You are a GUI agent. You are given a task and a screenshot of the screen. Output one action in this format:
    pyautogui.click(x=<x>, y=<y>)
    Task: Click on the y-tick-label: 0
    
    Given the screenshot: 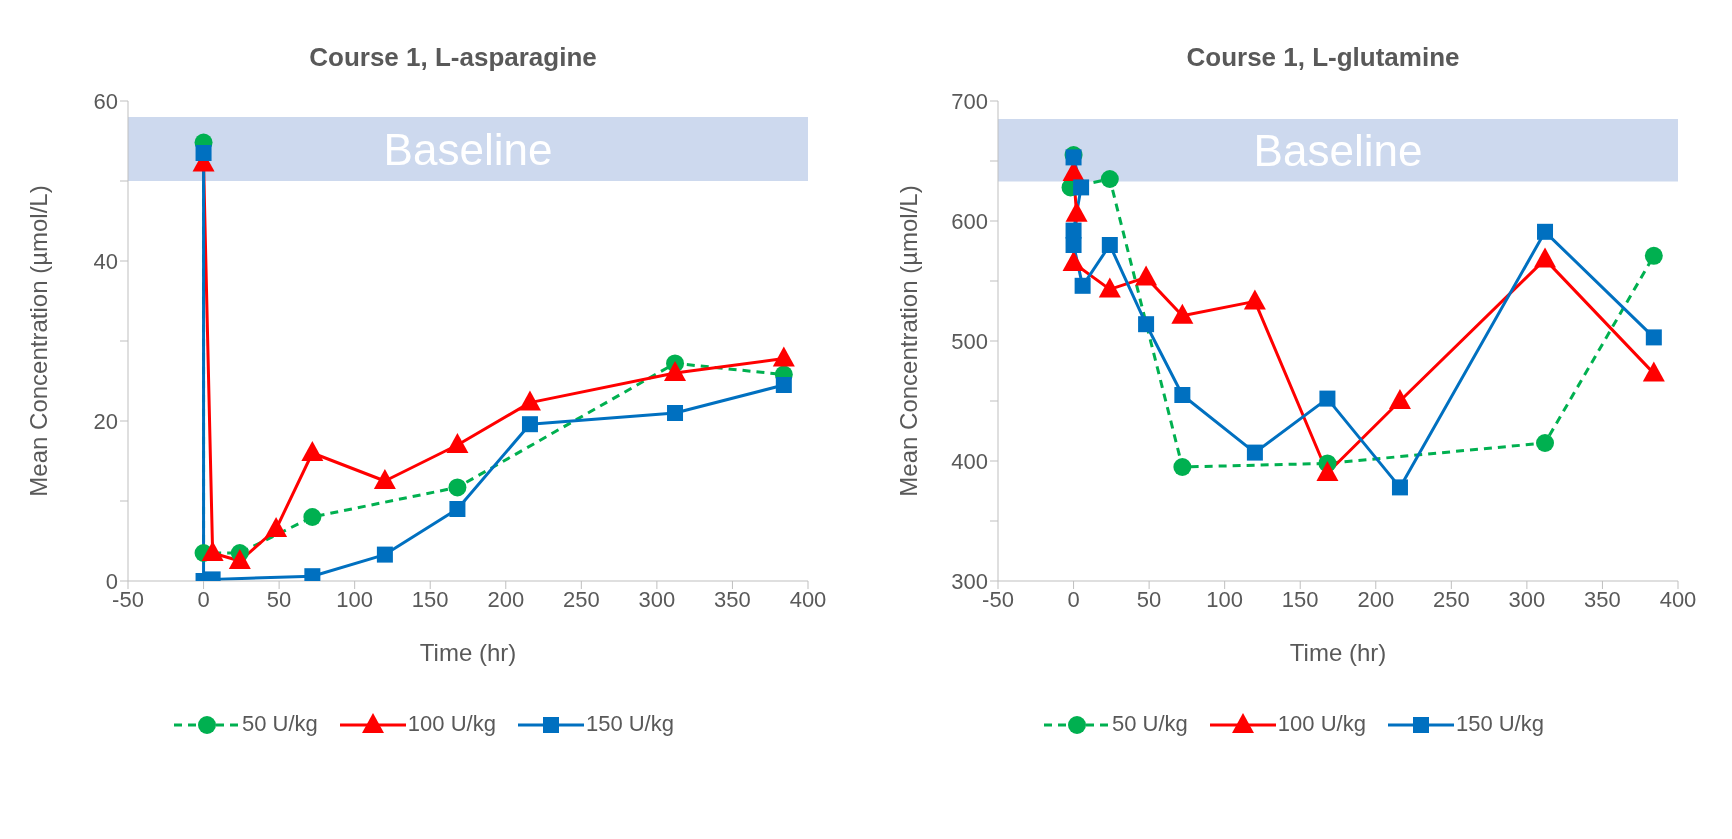 What is the action you would take?
    pyautogui.click(x=111, y=581)
    